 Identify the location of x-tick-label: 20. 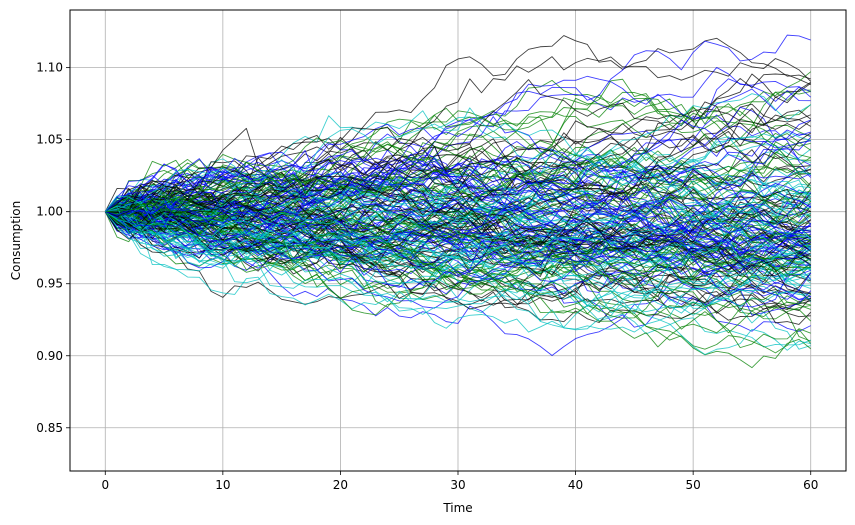
(340, 485).